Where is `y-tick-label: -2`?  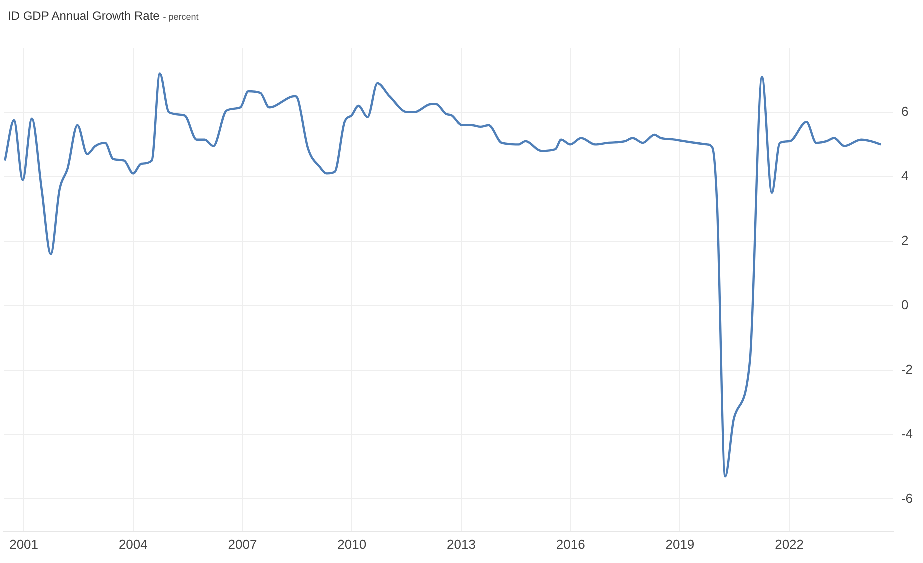 y-tick-label: -2 is located at coordinates (907, 369).